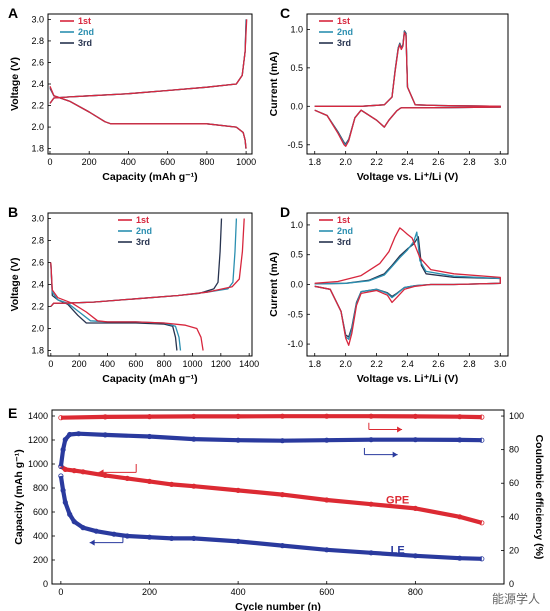  I want to click on x-tick-label: 1000, so click(192, 364).